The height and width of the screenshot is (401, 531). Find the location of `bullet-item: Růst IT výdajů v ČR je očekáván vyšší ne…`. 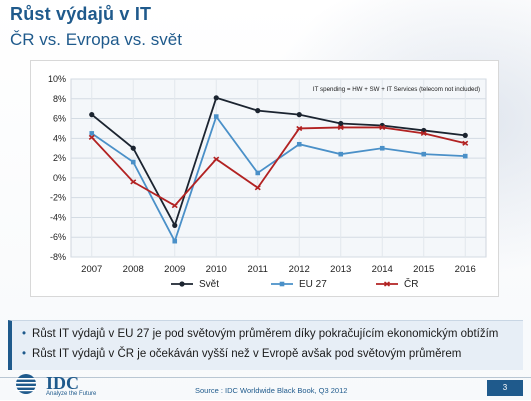

bullet-item: Růst IT výdajů v ČR je očekáván vyšší ne… is located at coordinates (267, 354).